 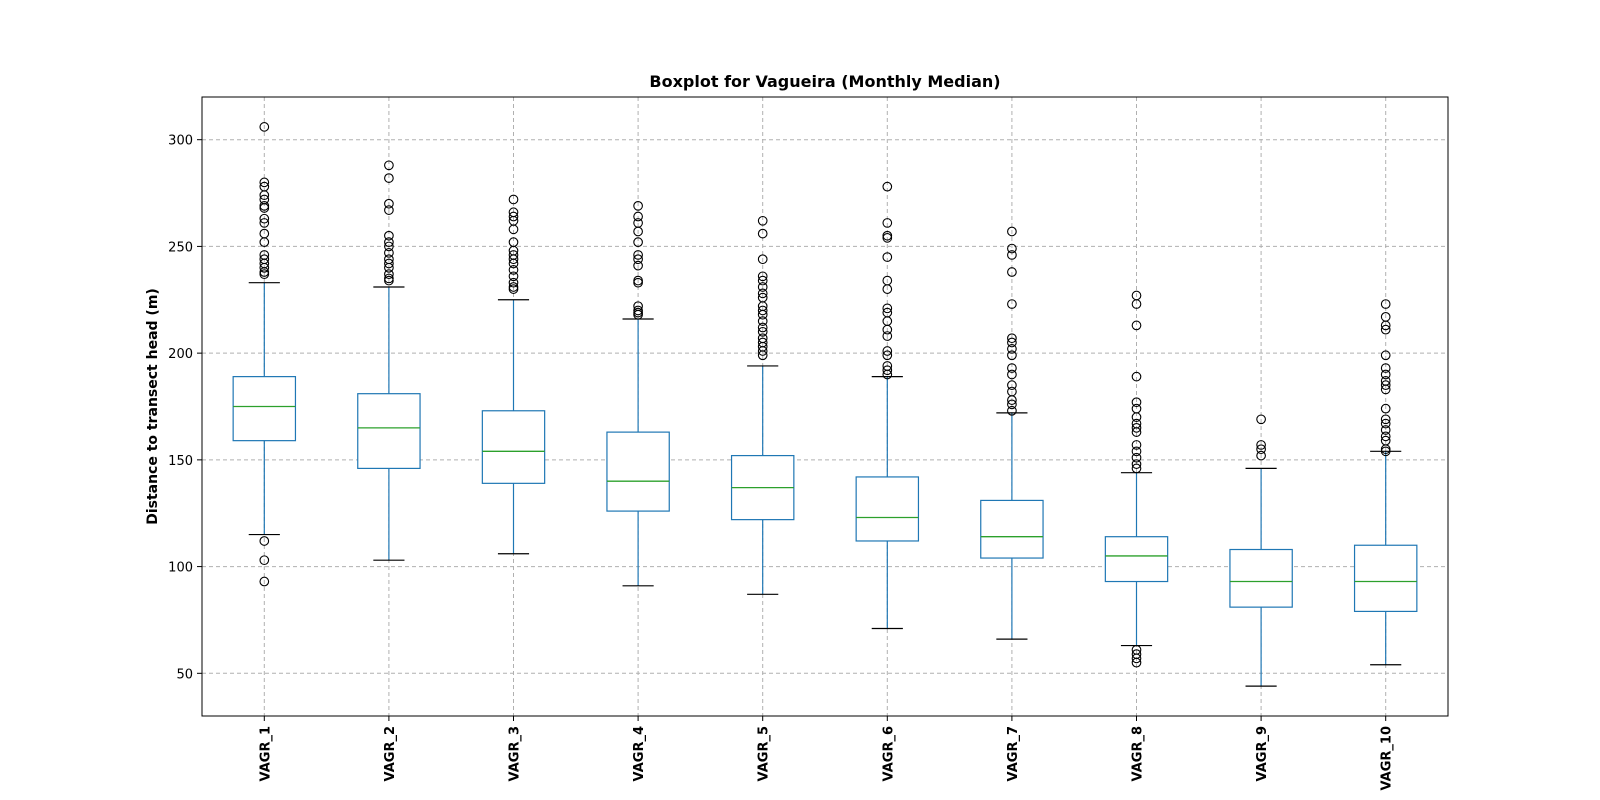 What do you see at coordinates (180, 354) in the screenshot?
I see `y-tick-label: 200` at bounding box center [180, 354].